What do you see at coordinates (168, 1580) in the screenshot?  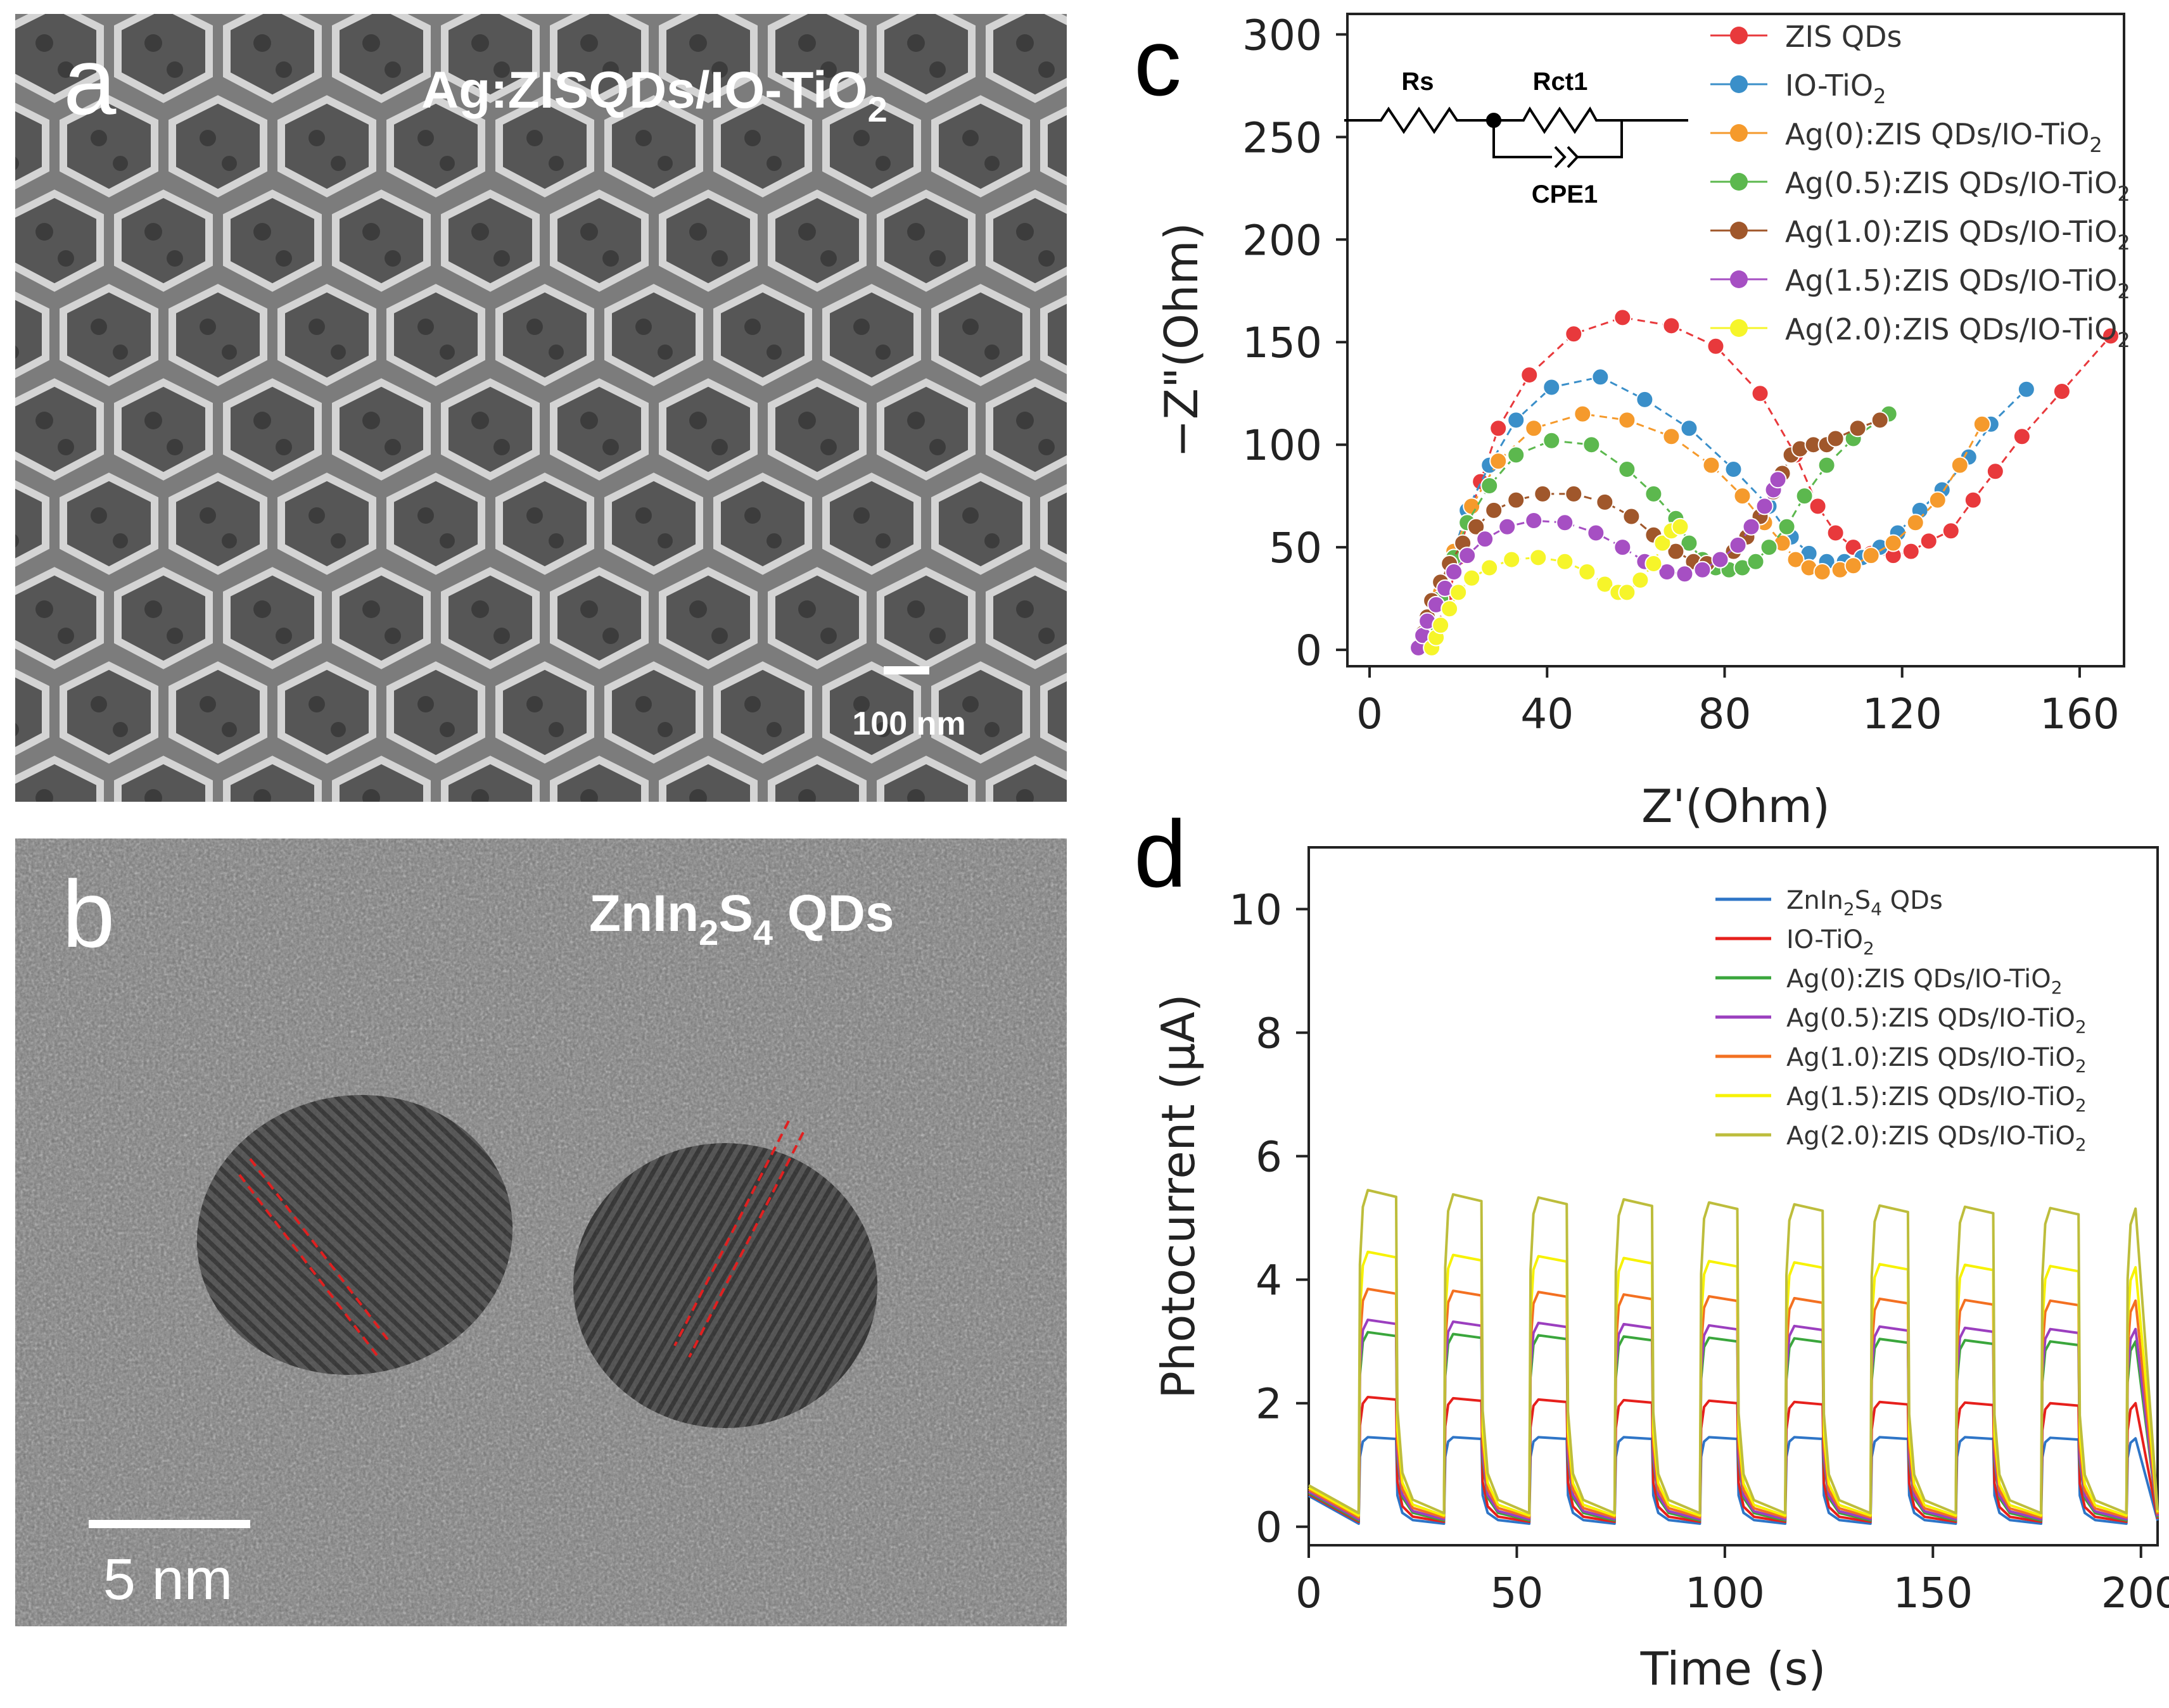 I see `scale-bar-b-label: 5 nm` at bounding box center [168, 1580].